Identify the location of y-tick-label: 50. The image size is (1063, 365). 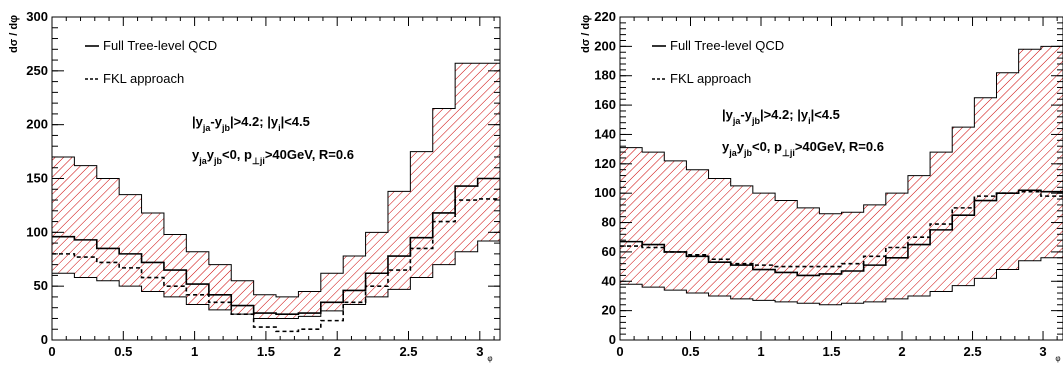
(41, 285).